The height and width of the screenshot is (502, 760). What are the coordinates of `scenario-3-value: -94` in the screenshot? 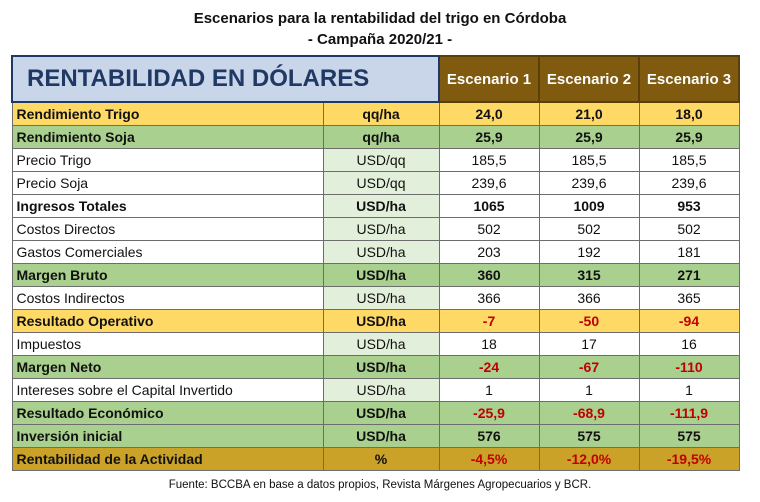 It's located at (689, 321).